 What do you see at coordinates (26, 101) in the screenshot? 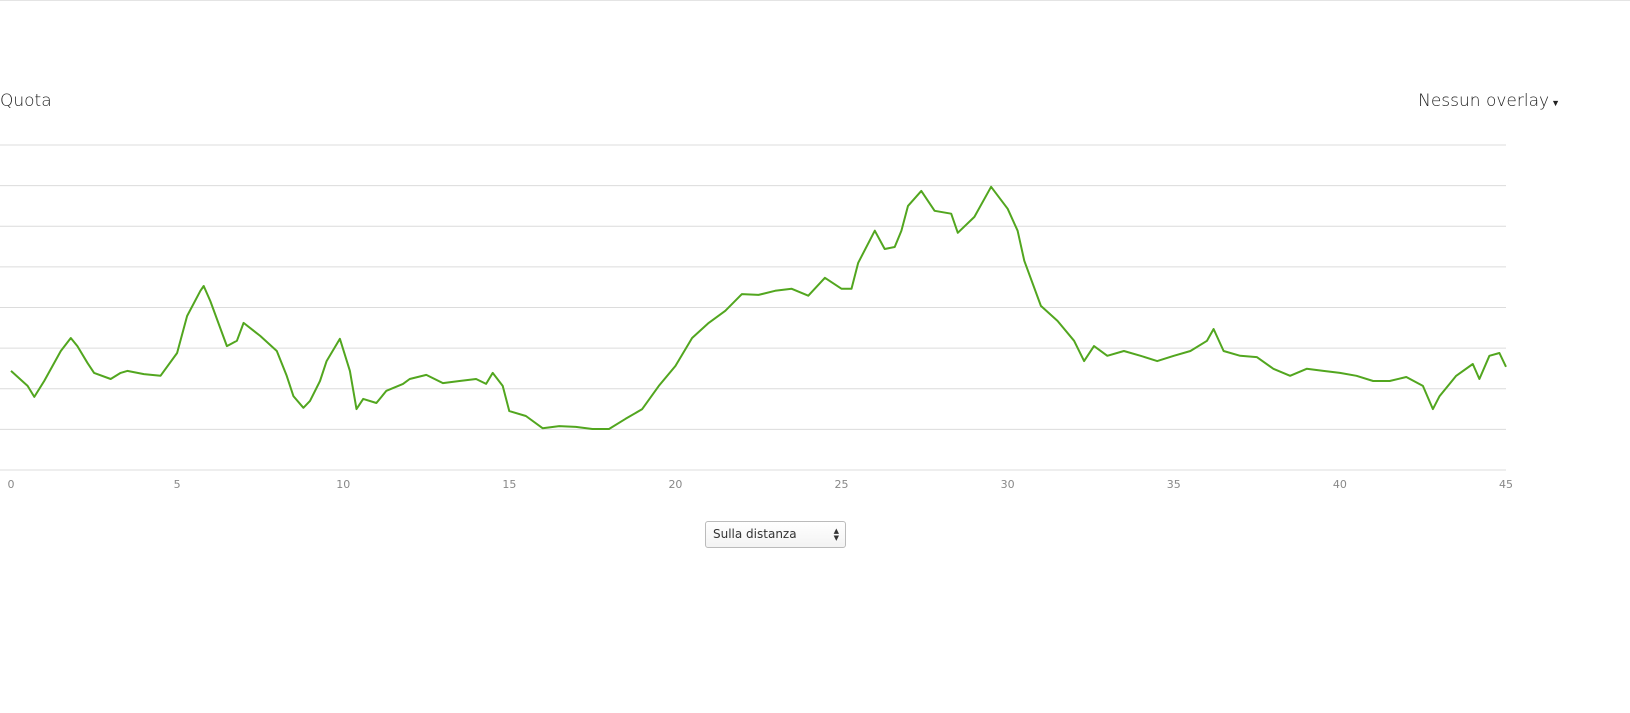
I see `chart-title: Quota` at bounding box center [26, 101].